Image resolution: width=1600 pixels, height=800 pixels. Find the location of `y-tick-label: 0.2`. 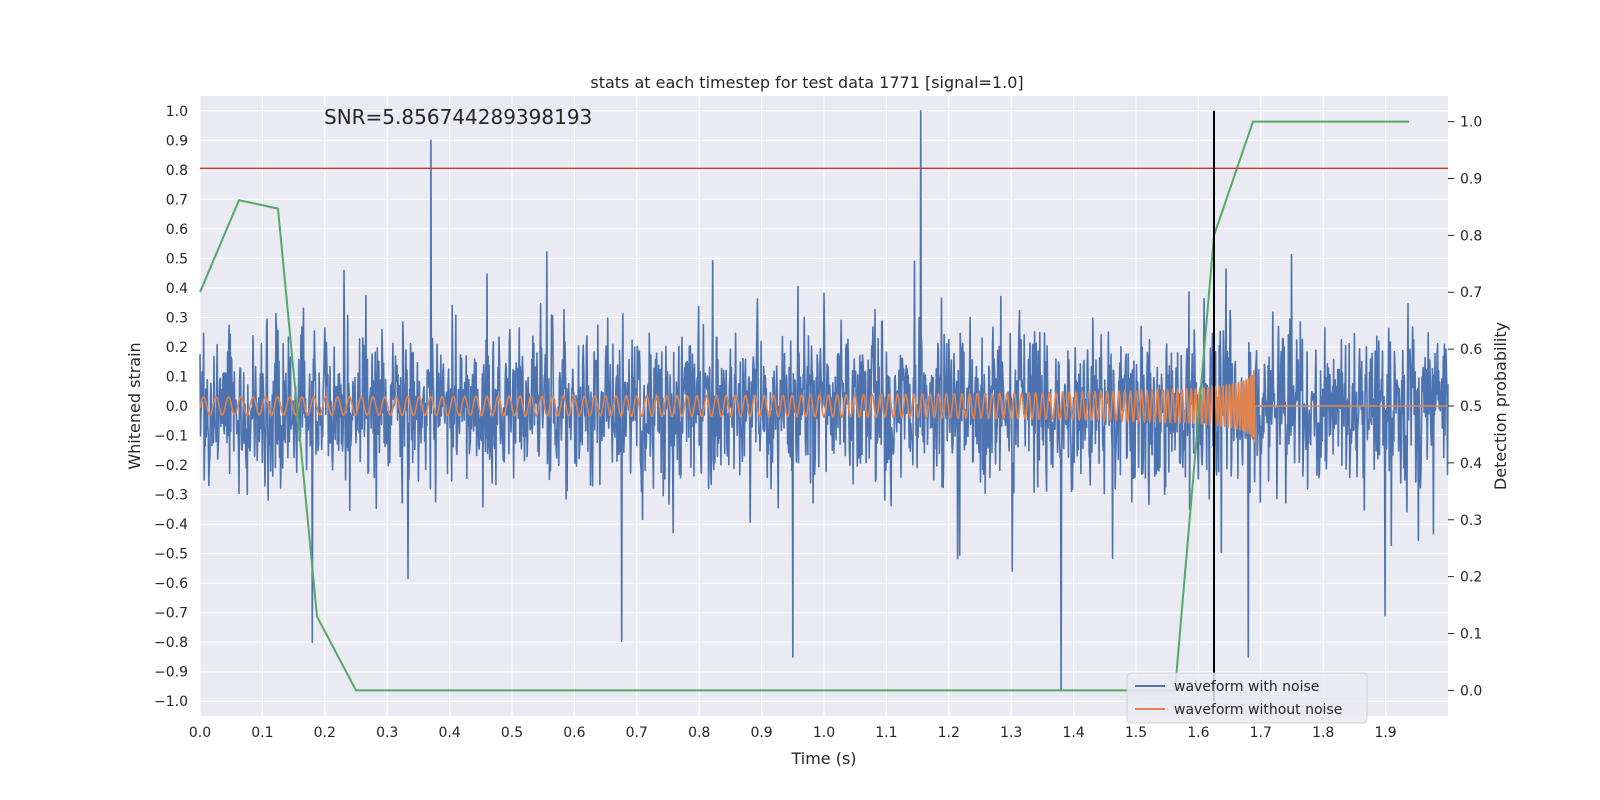

y-tick-label: 0.2 is located at coordinates (177, 348).